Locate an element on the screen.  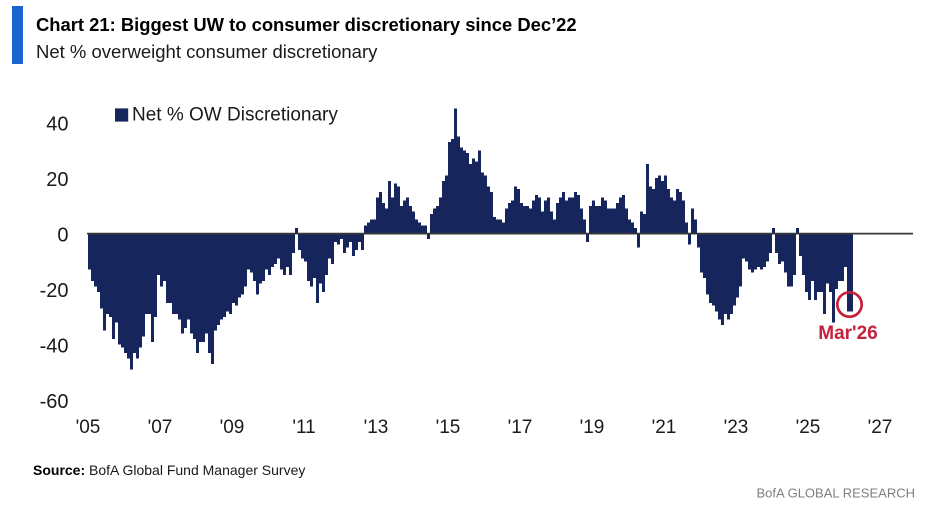
svg-text: '25 is located at coordinates (808, 427).